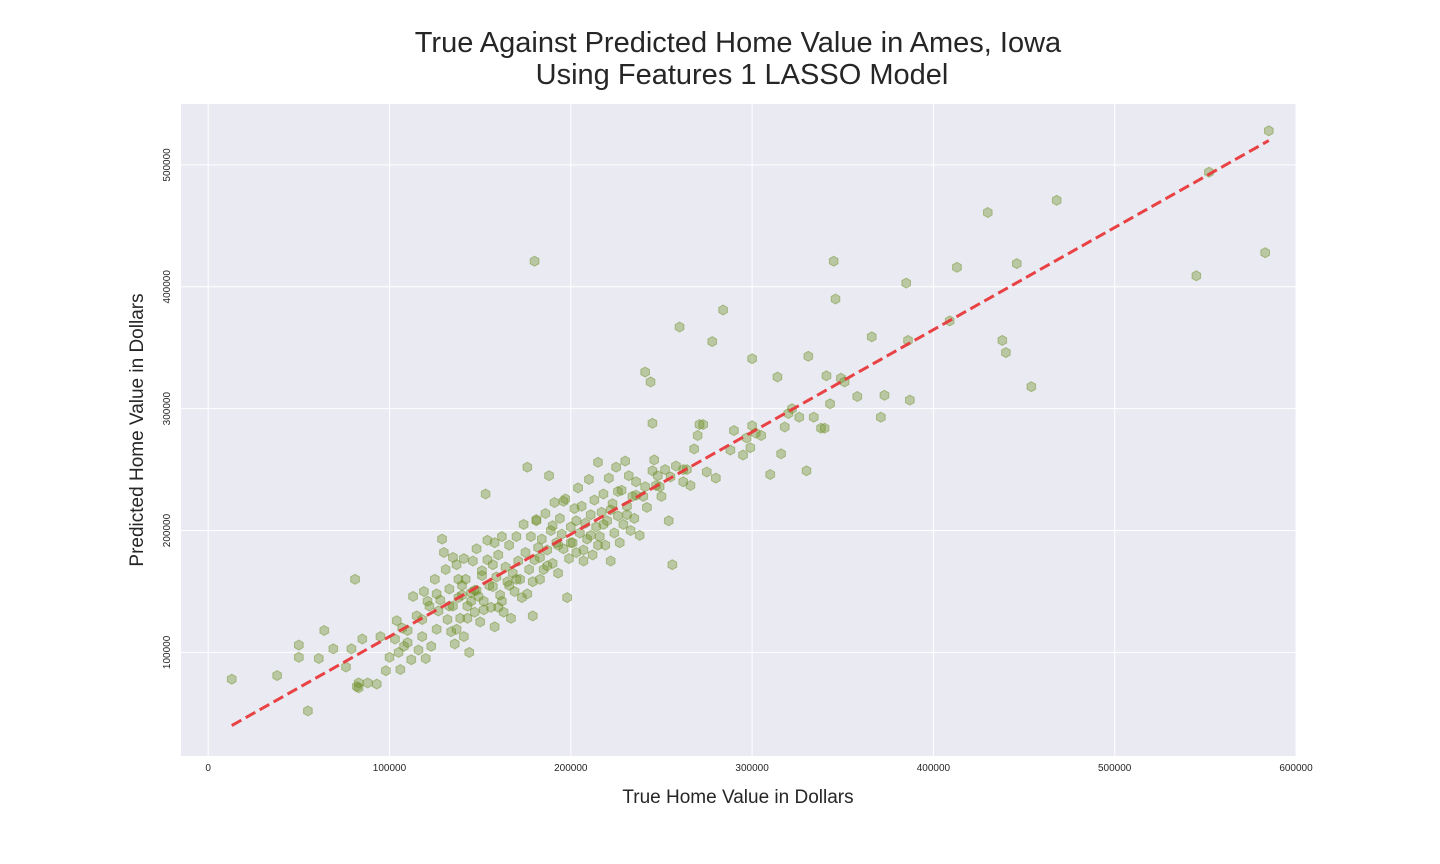  I want to click on x-tick-label: 0, so click(208, 768).